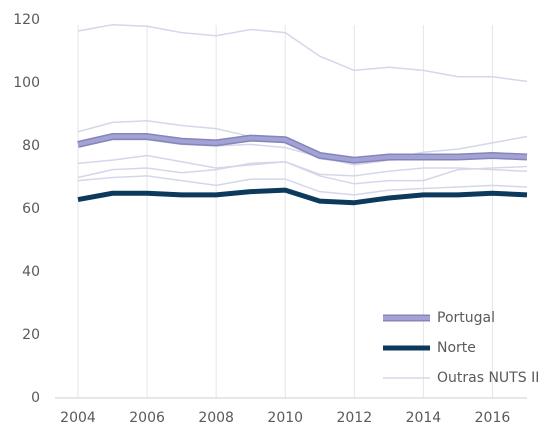  I want to click on x-tick-label: 2006, so click(147, 418).